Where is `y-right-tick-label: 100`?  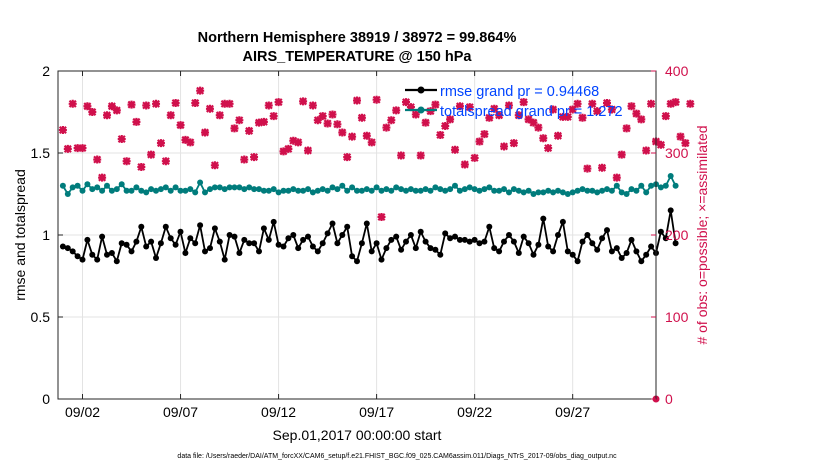 y-right-tick-label: 100 is located at coordinates (677, 317).